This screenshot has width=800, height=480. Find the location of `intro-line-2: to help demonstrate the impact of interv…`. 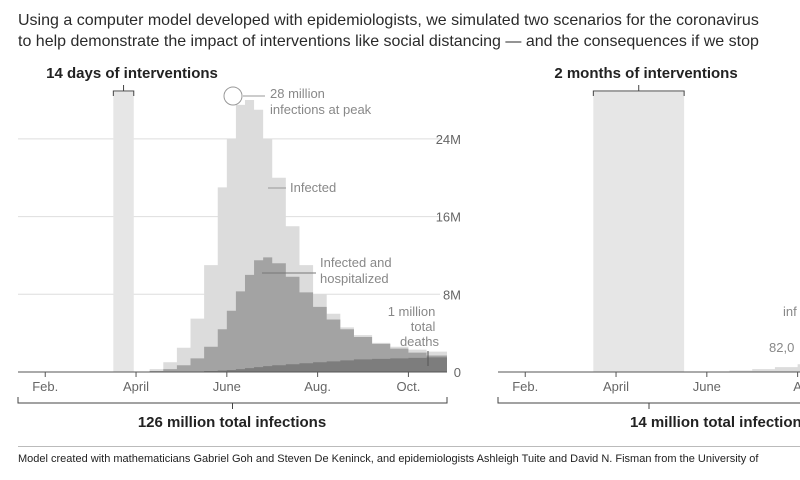

intro-line-2: to help demonstrate the impact of interv… is located at coordinates (388, 41).